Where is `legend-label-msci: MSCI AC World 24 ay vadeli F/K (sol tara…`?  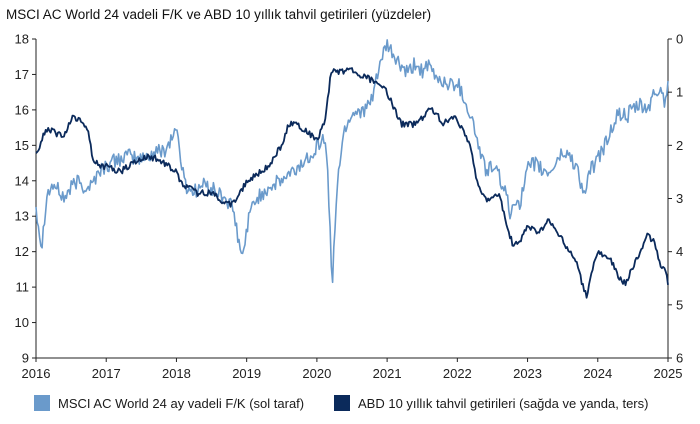 legend-label-msci: MSCI AC World 24 ay vadeli F/K (sol tara… is located at coordinates (181, 403).